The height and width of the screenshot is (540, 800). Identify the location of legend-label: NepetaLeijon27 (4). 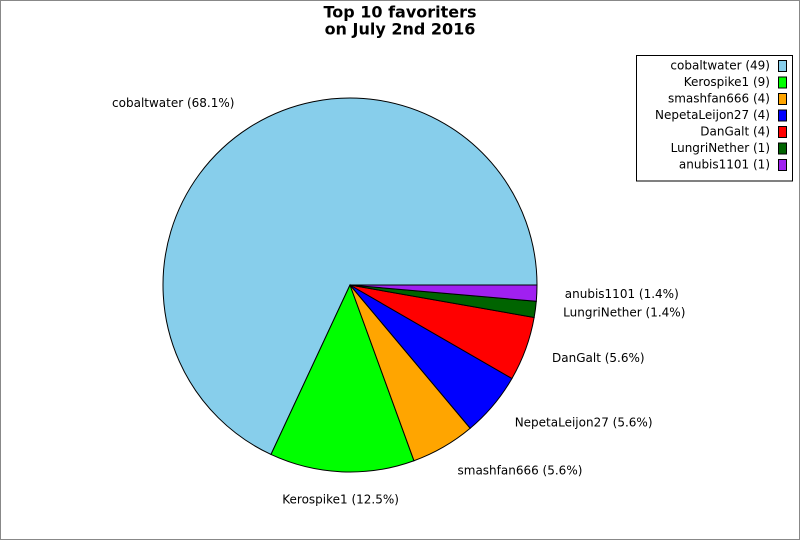
(712, 115).